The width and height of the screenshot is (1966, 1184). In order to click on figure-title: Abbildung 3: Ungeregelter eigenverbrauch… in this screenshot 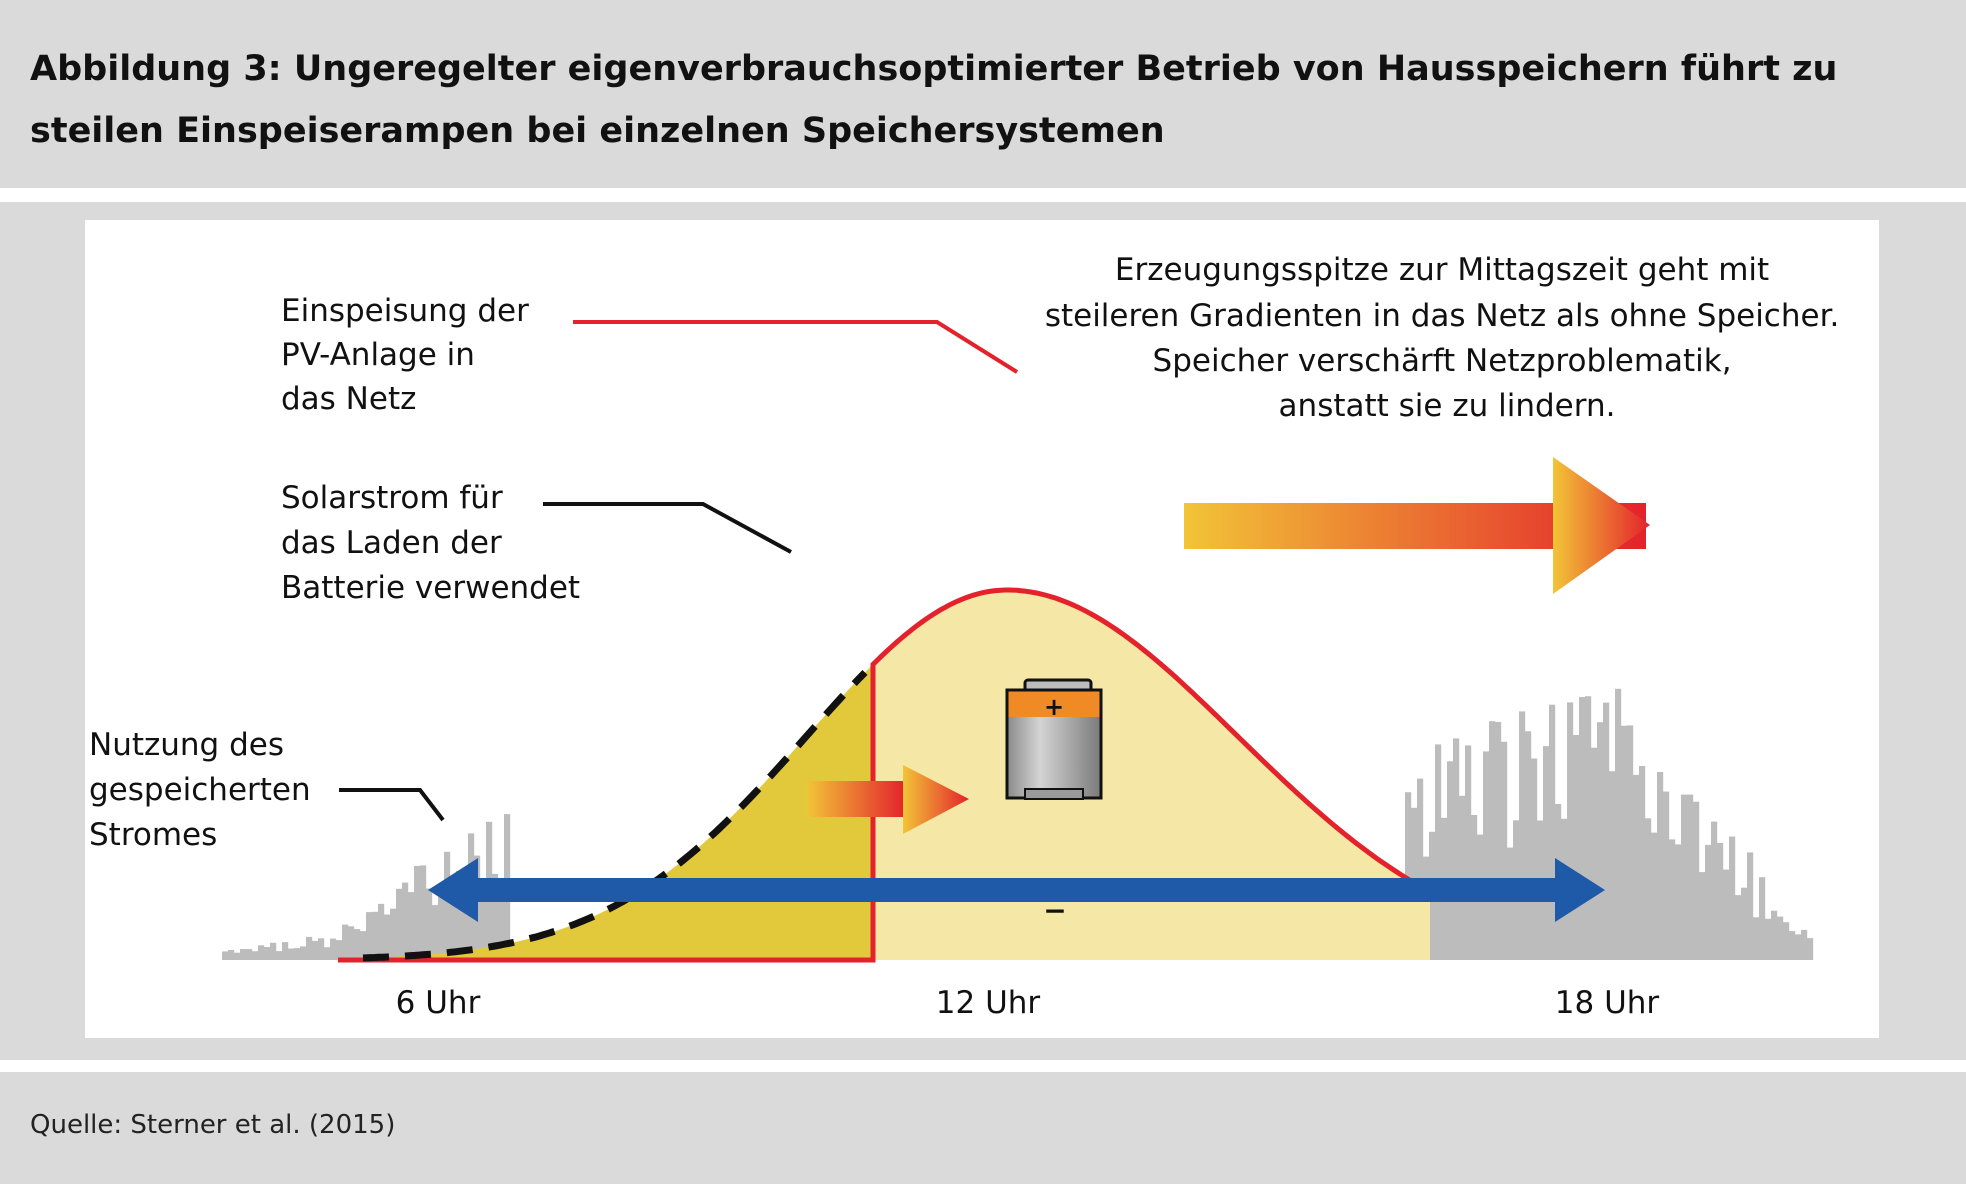, I will do `click(934, 100)`.